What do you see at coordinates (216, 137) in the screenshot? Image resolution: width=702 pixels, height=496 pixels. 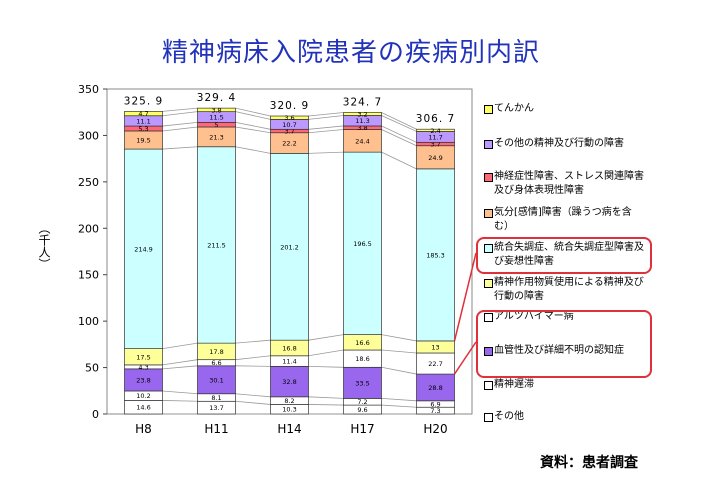 I see `data-label: 21.3` at bounding box center [216, 137].